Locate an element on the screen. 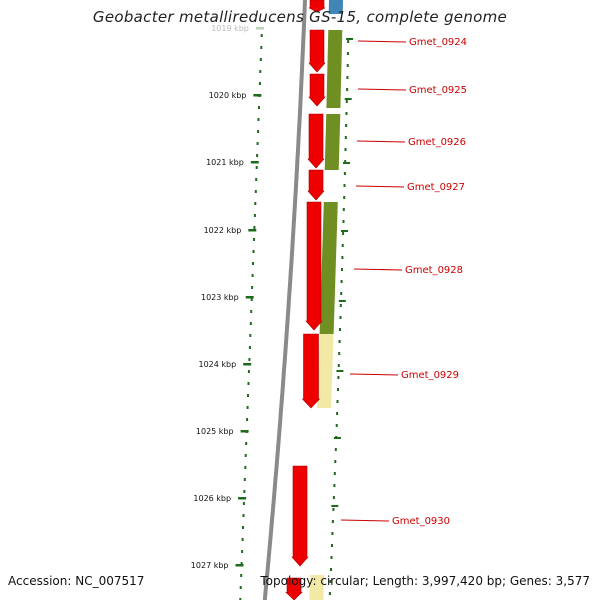 The width and height of the screenshot is (600, 600). gene-label: Gmet_0928 is located at coordinates (434, 270).